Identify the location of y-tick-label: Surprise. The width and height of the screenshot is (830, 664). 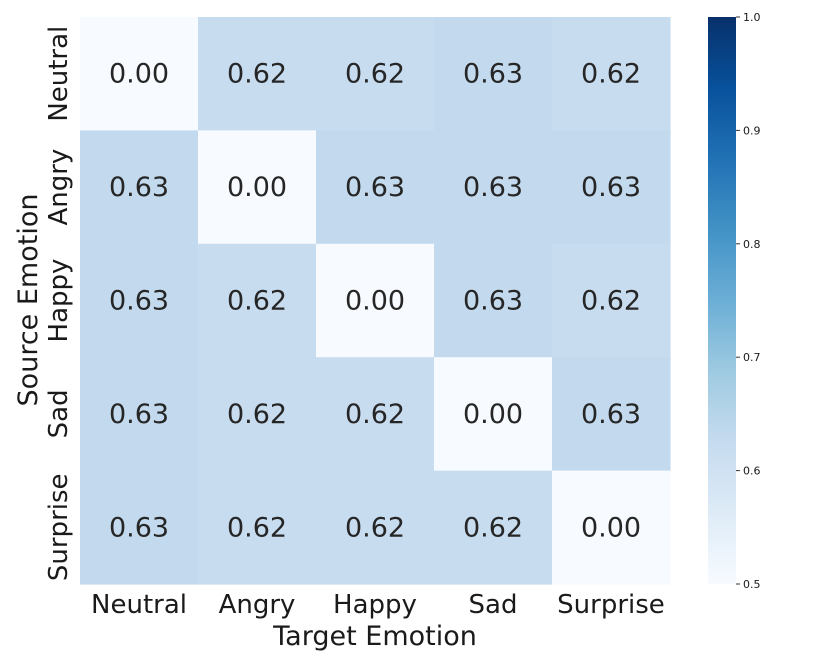
(59, 527).